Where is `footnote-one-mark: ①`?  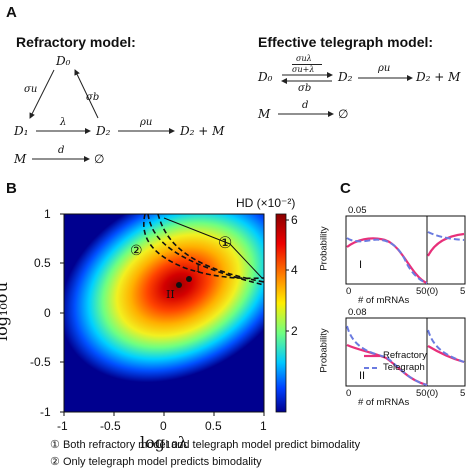 footnote-one-mark: ① is located at coordinates (55, 445).